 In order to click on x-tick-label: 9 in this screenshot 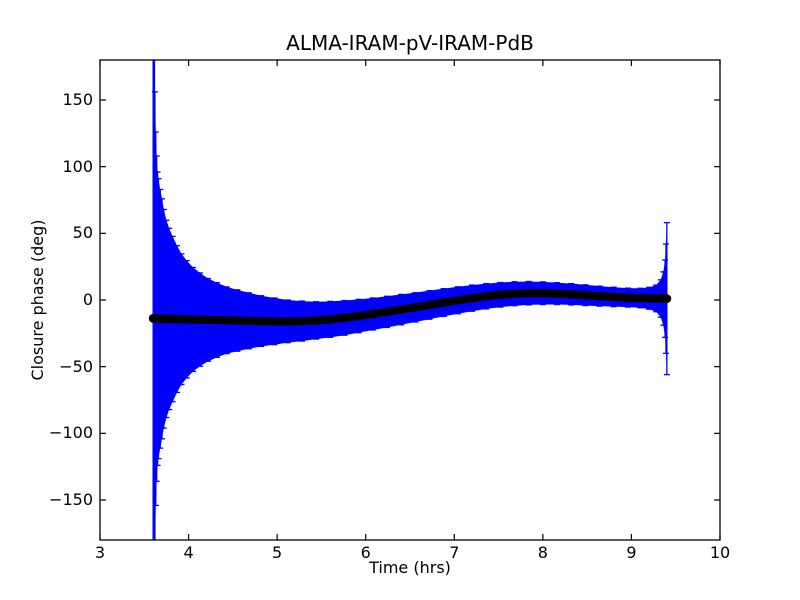, I will do `click(631, 552)`.